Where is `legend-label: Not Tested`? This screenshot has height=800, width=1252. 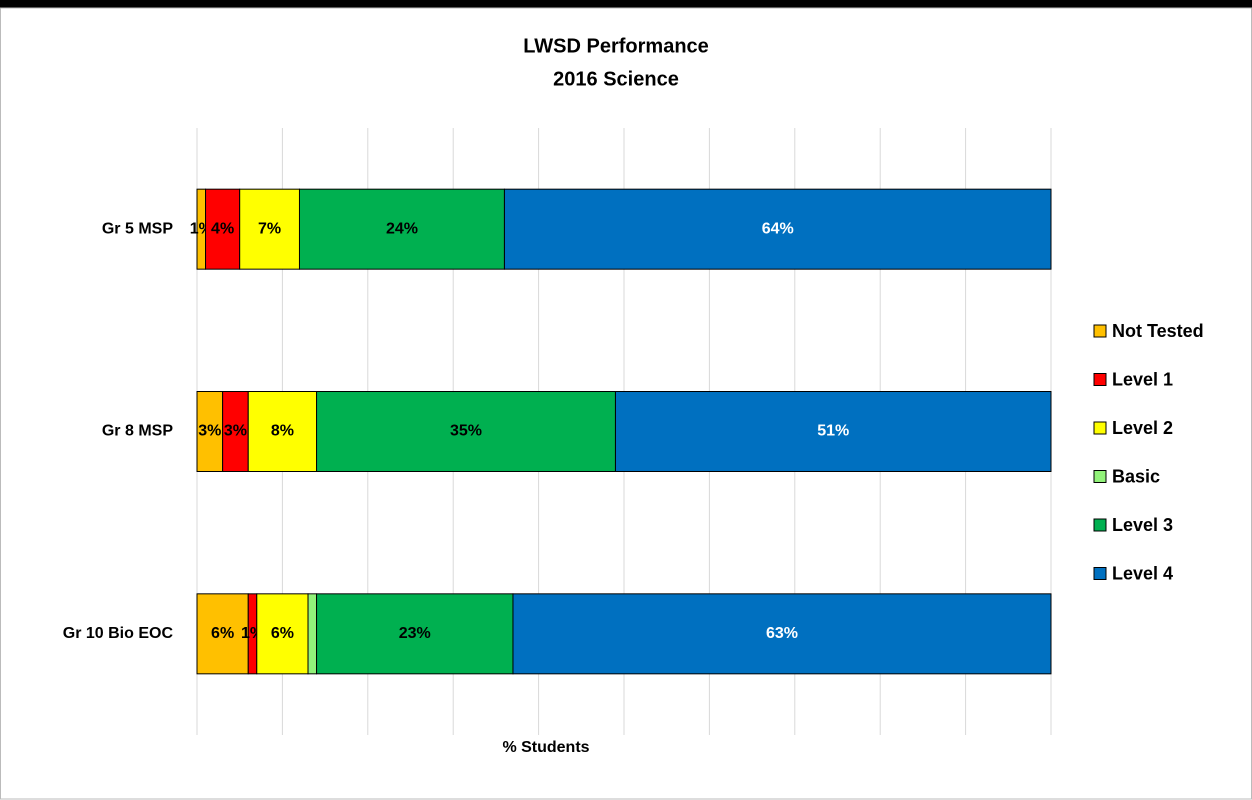 legend-label: Not Tested is located at coordinates (1158, 331).